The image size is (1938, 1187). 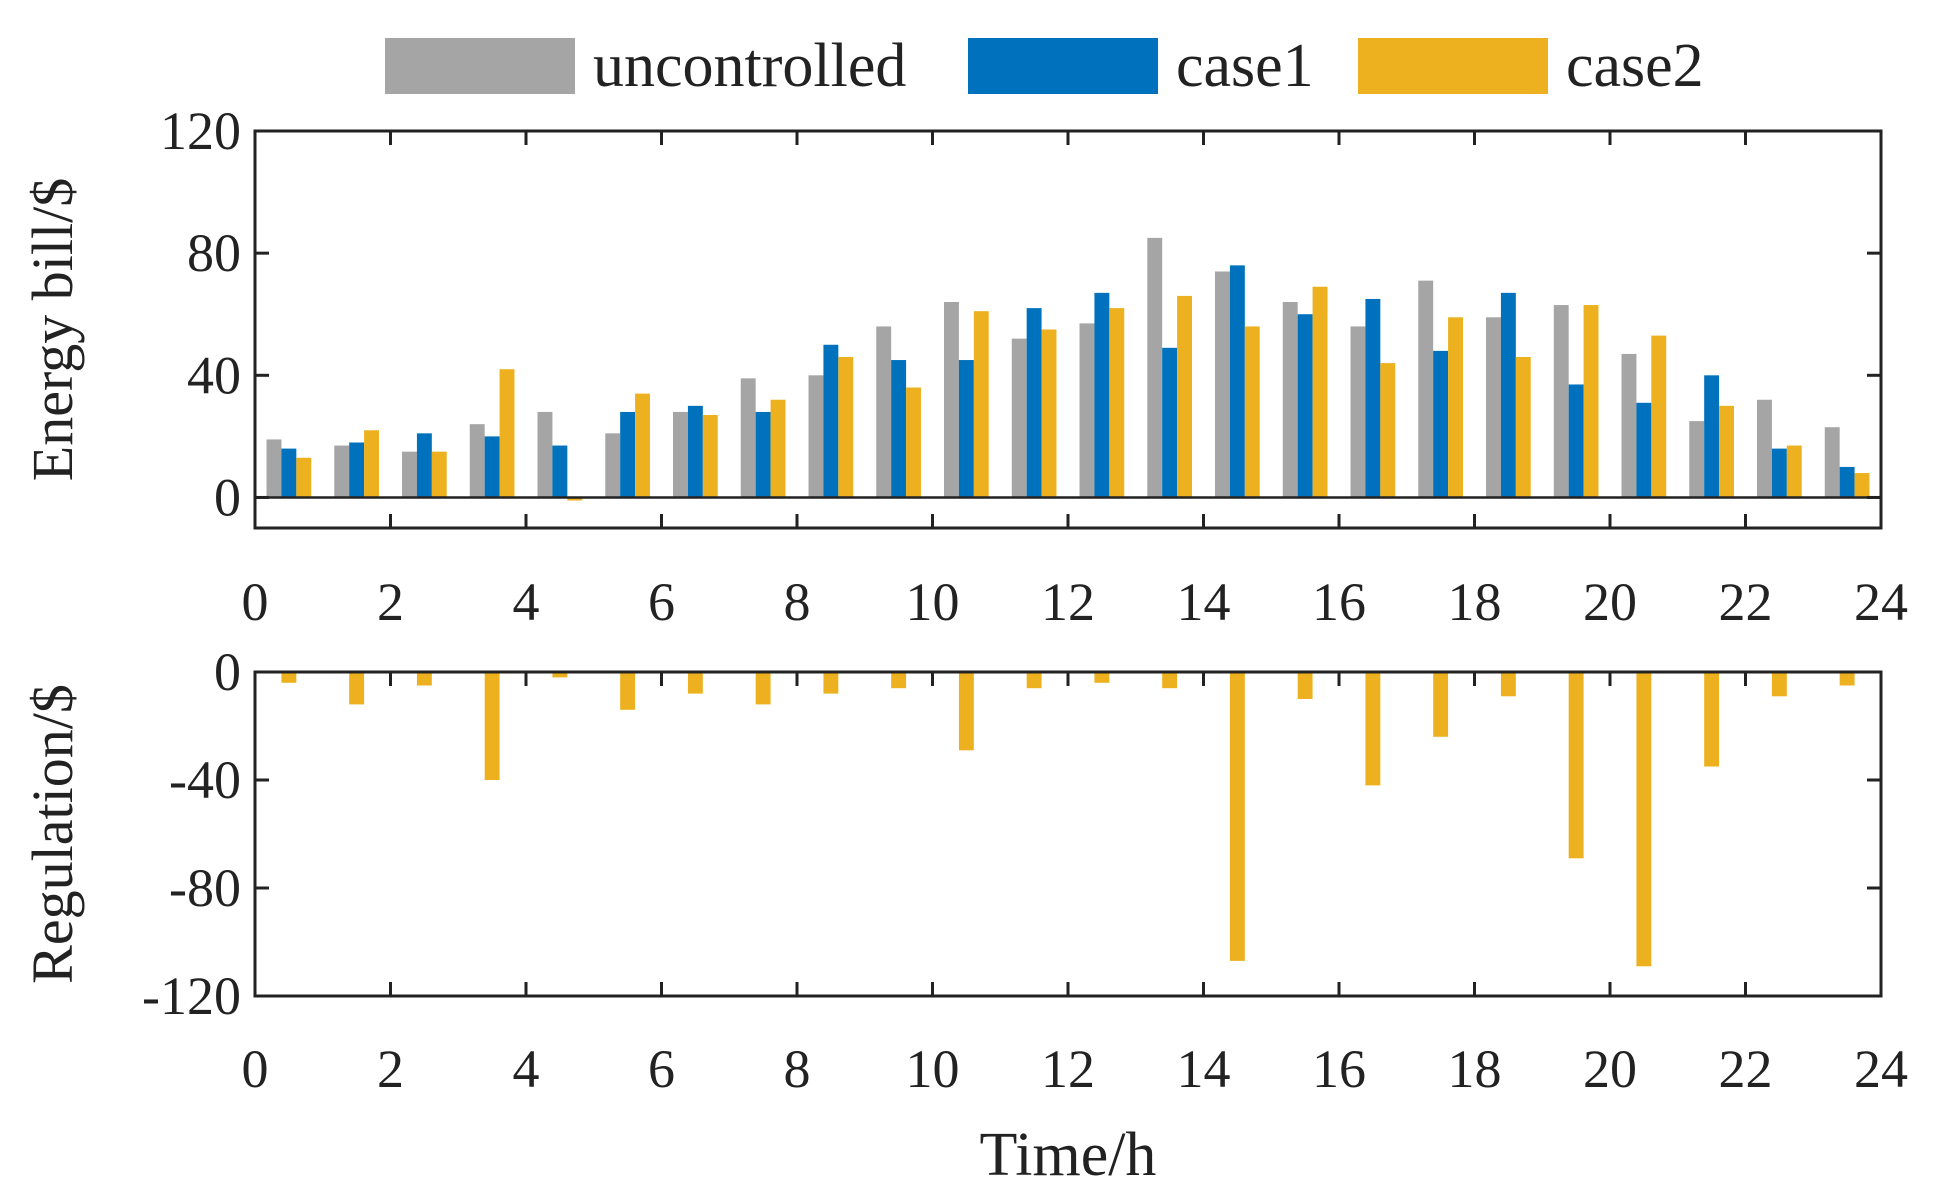 What do you see at coordinates (200, 131) in the screenshot?
I see `y-tick-label: 120` at bounding box center [200, 131].